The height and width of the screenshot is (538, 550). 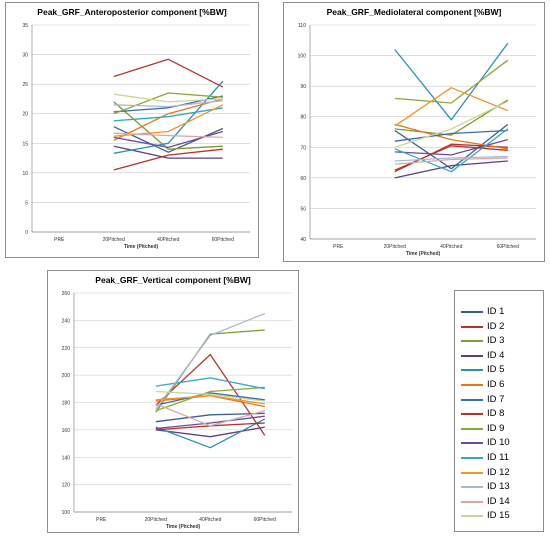 I want to click on legend-label: ID 6, so click(x=496, y=384).